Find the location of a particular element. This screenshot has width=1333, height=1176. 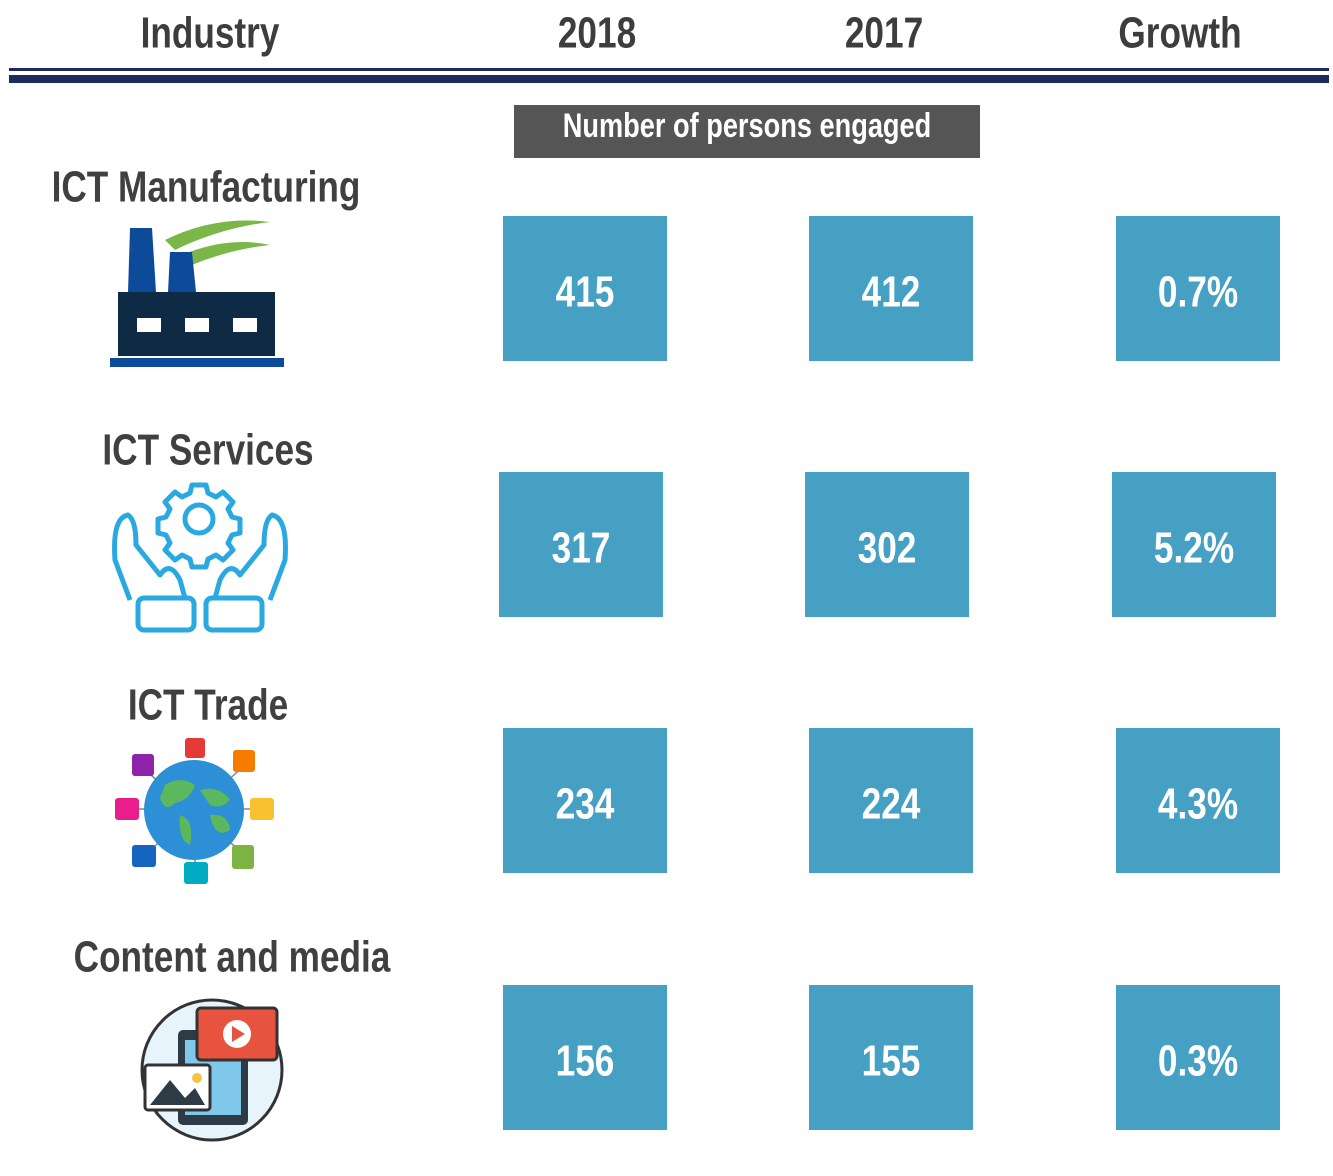

value-label: 412 is located at coordinates (891, 292).